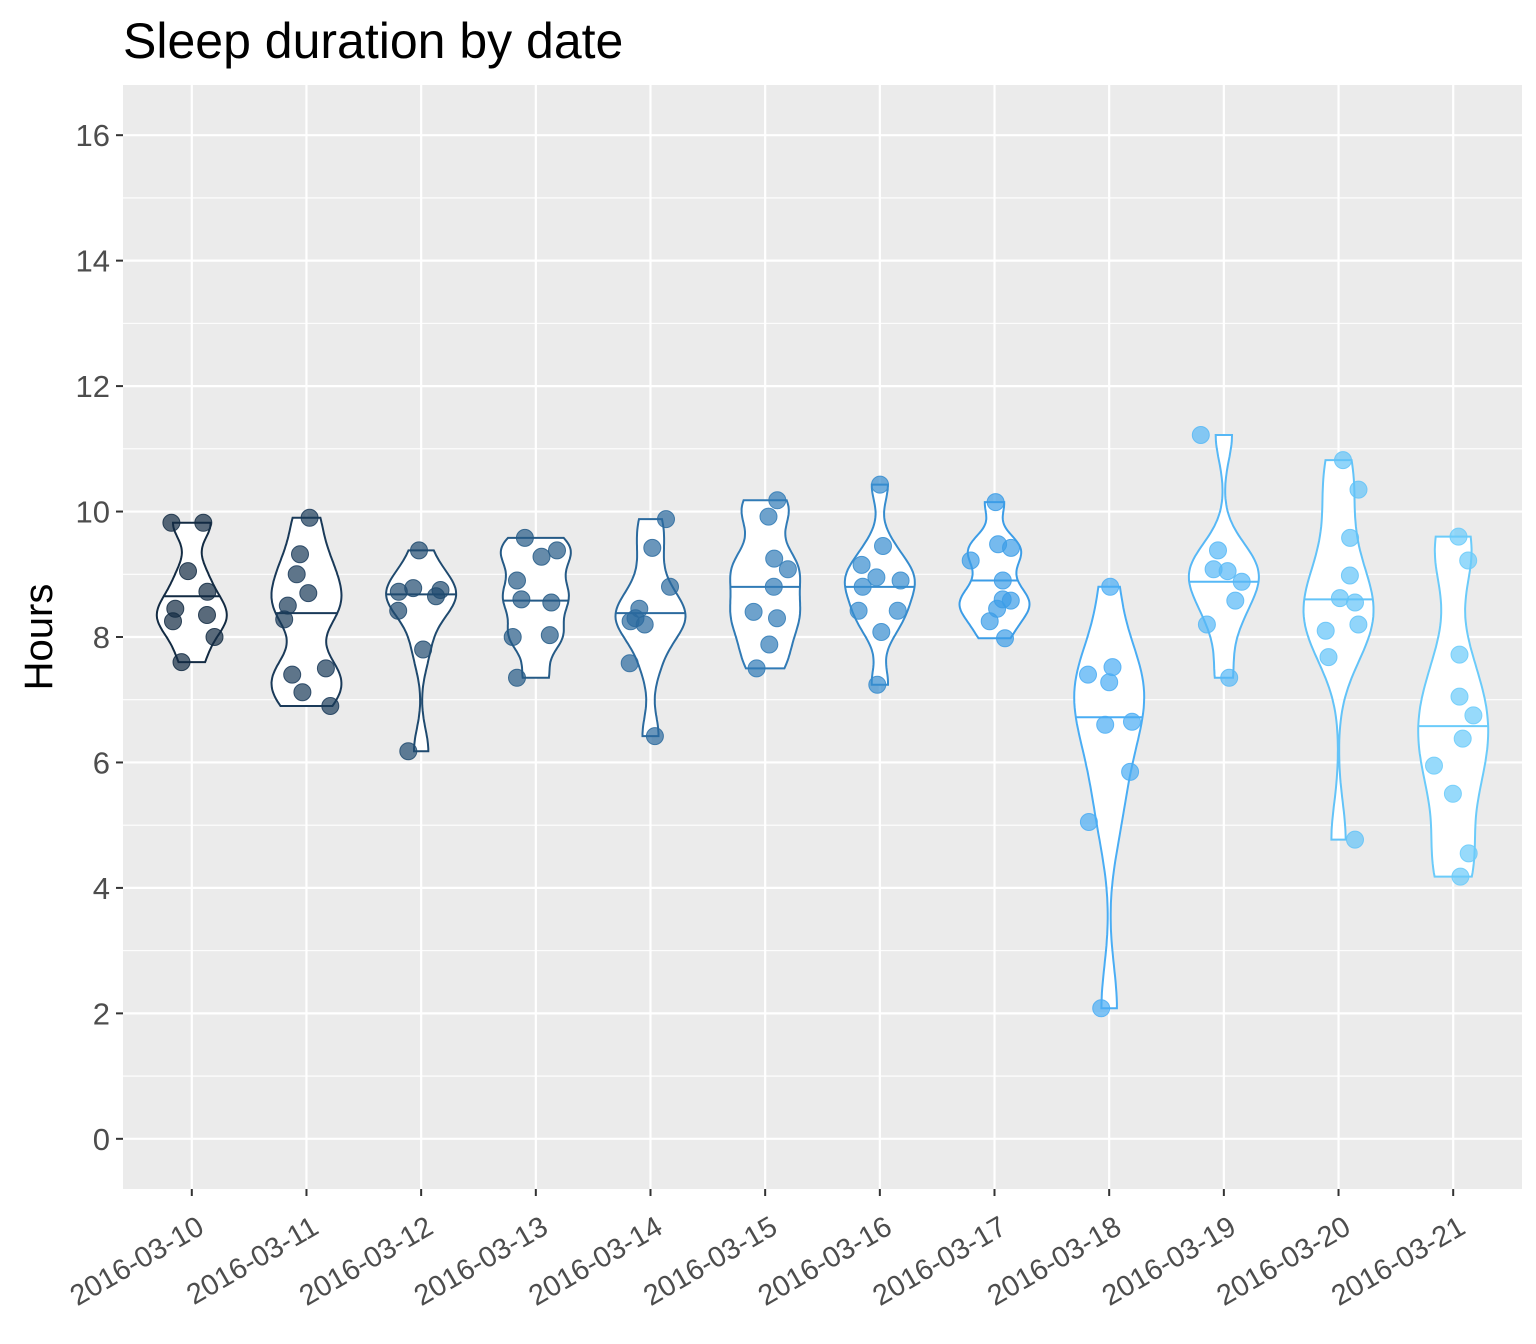 The image size is (1536, 1344). Describe the element at coordinates (101, 1013) in the screenshot. I see `y-tick-label: 2` at that location.